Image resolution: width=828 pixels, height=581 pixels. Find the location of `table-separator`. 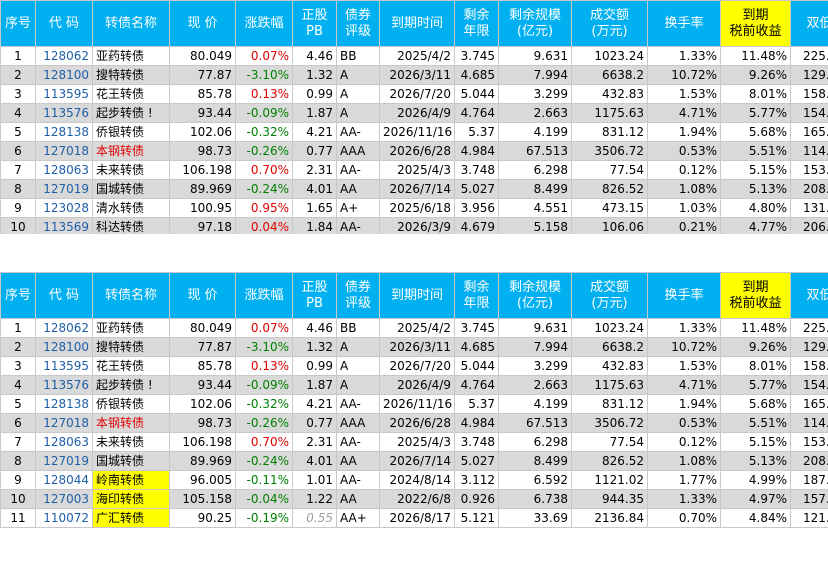

table-separator is located at coordinates (414, 249).